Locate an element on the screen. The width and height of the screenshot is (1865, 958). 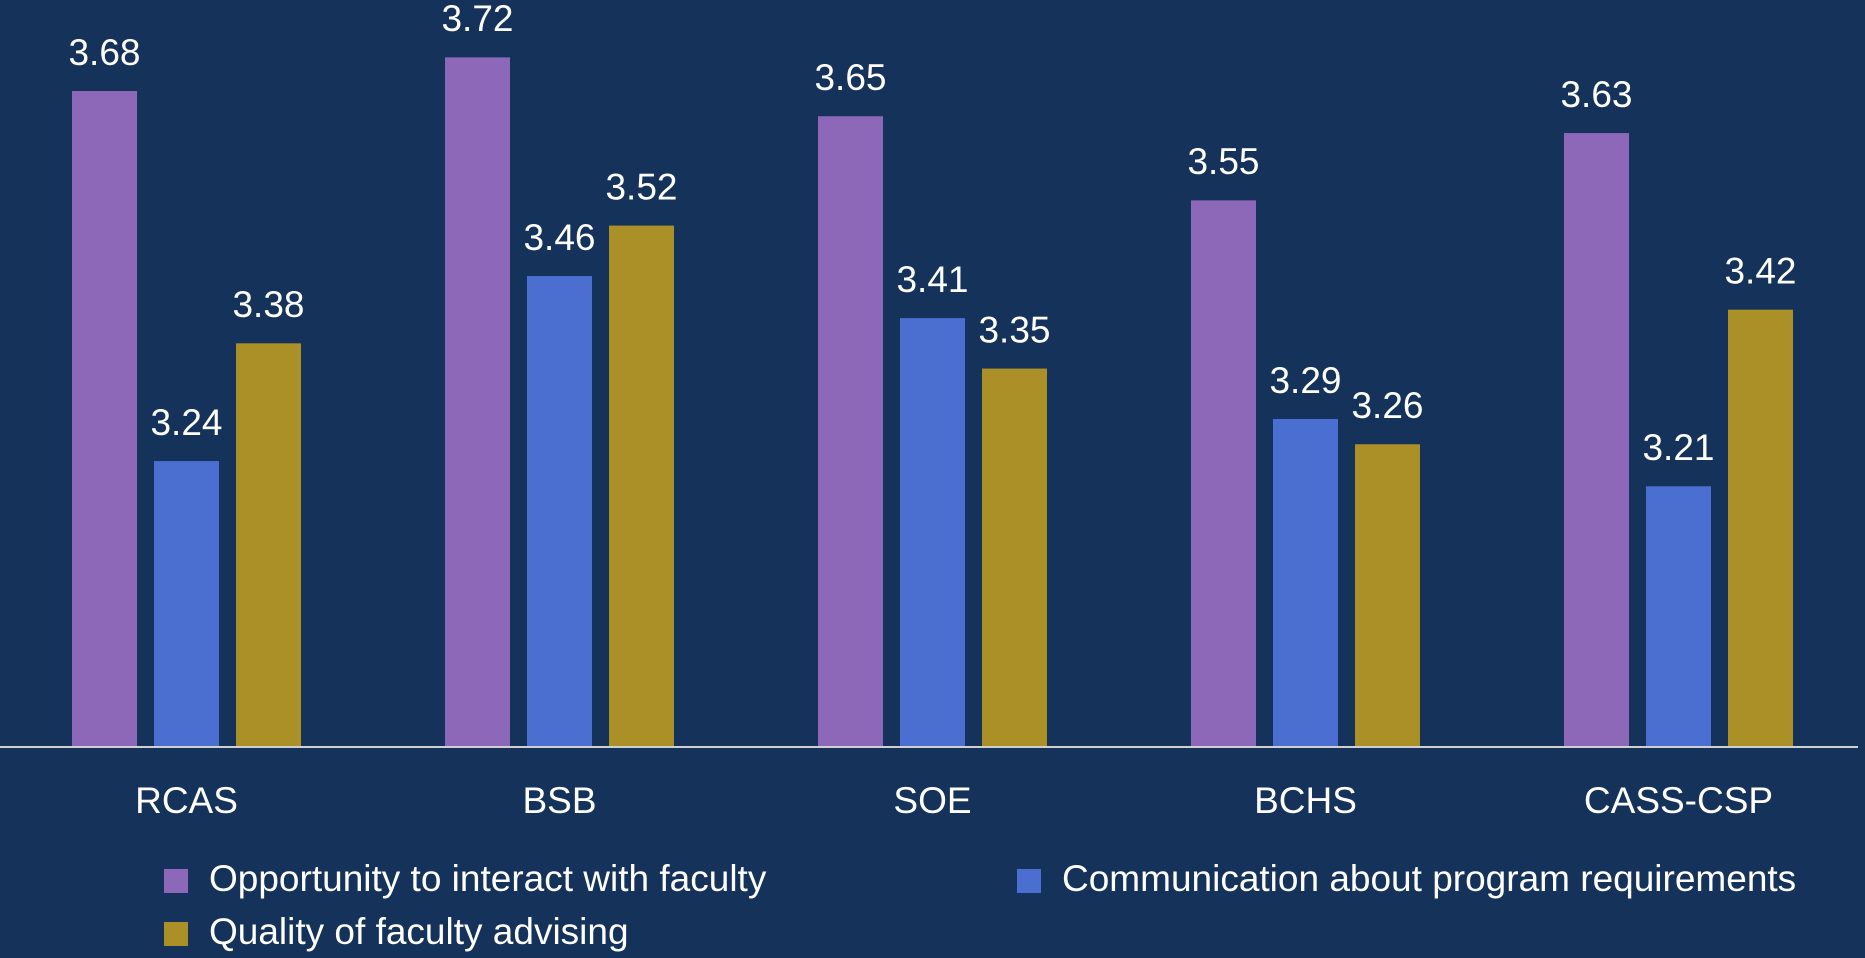
x-tick-label: CASS-CSP is located at coordinates (1678, 800).